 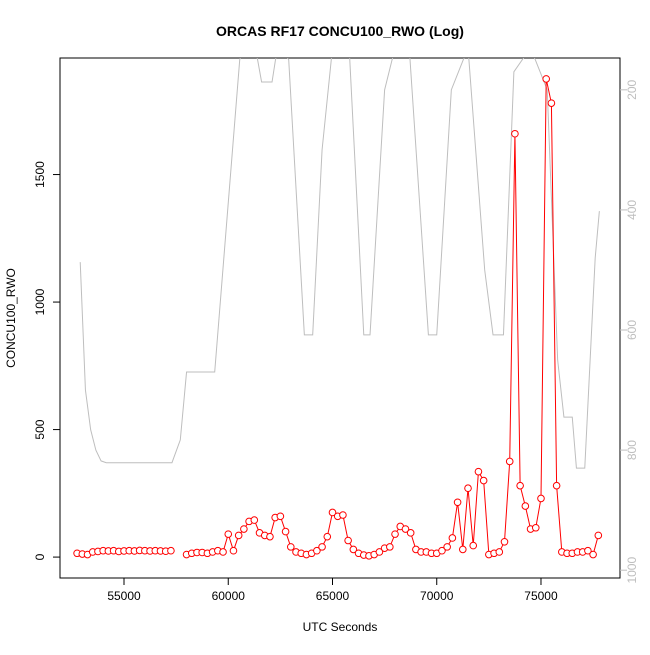 What do you see at coordinates (40, 301) in the screenshot?
I see `y-tick-label: 1000` at bounding box center [40, 301].